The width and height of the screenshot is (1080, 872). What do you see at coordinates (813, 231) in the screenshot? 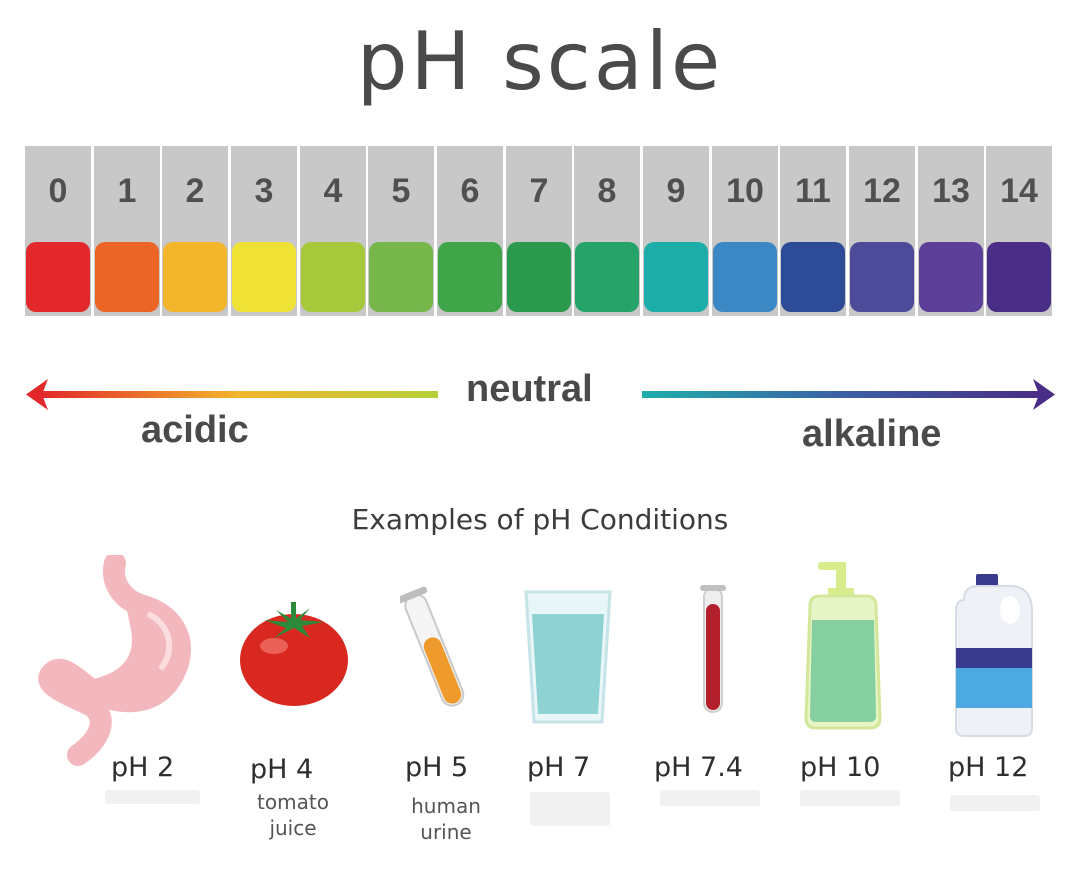
I see `ph-cell: 11` at bounding box center [813, 231].